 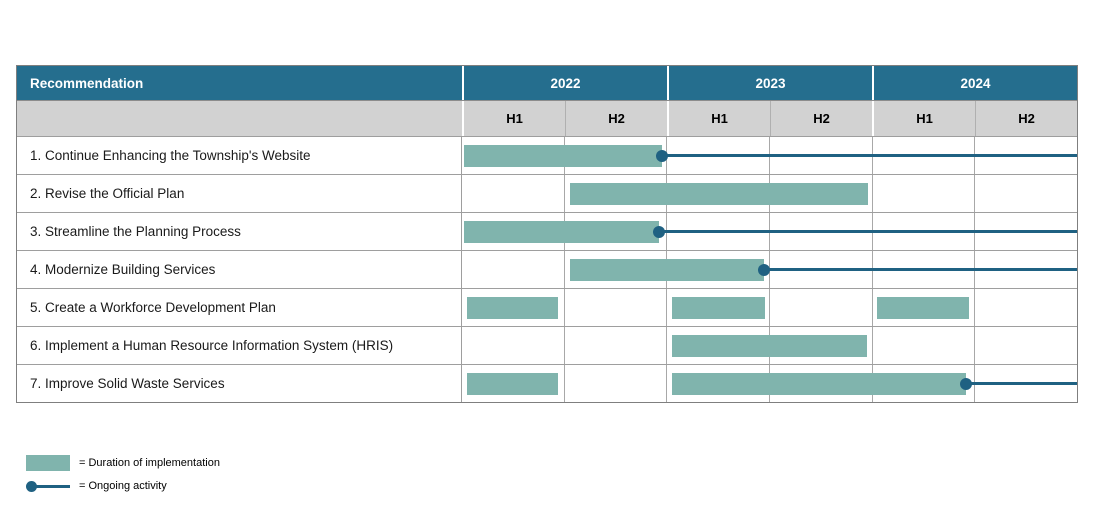 What do you see at coordinates (923, 118) in the screenshot?
I see `half-header-2024-H1: H1` at bounding box center [923, 118].